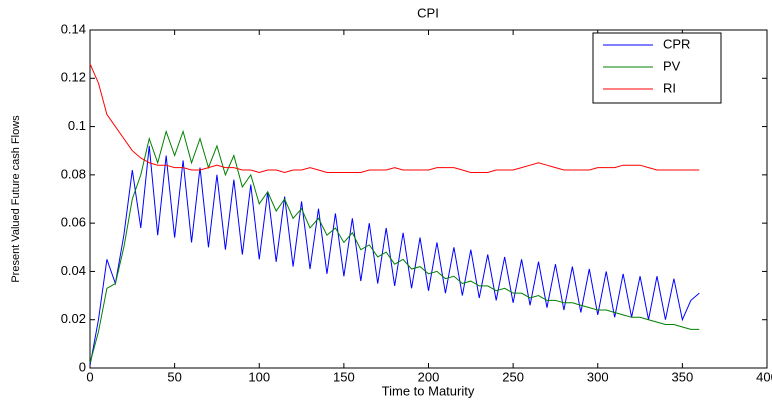  Describe the element at coordinates (657, 68) in the screenshot. I see `legend-box` at that location.